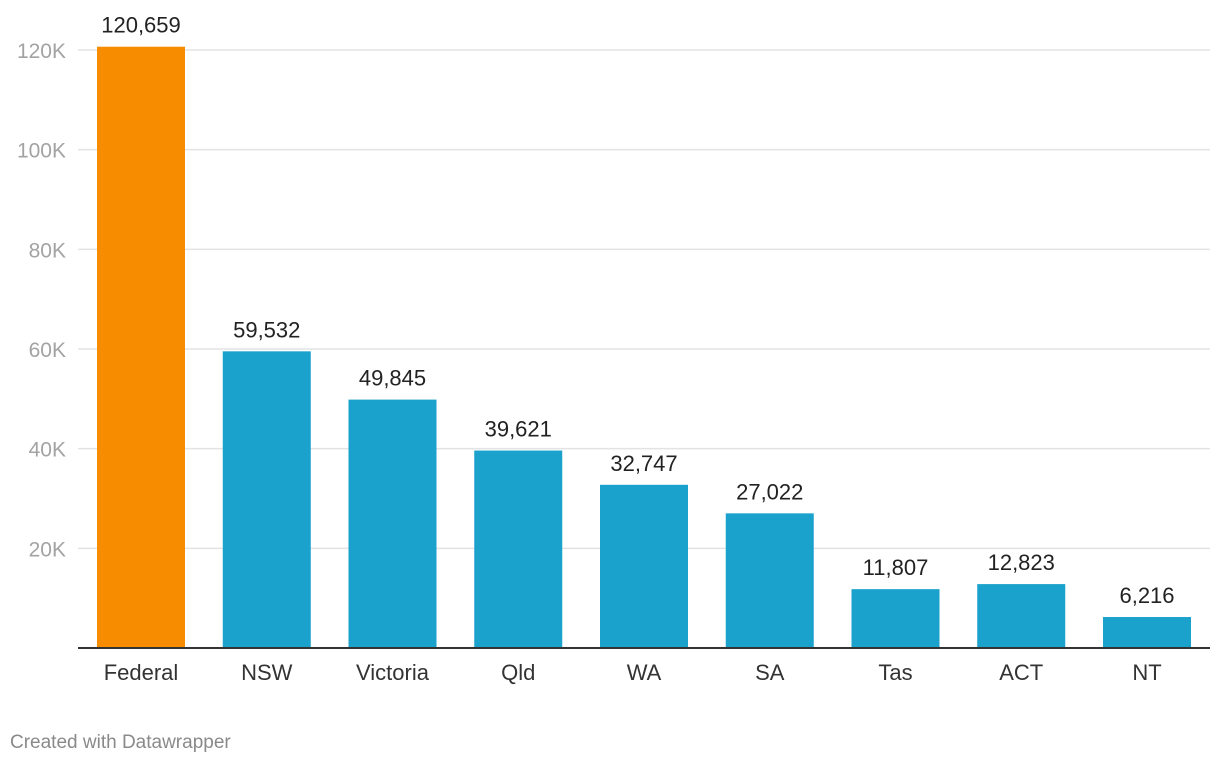 The height and width of the screenshot is (768, 1220). Describe the element at coordinates (266, 329) in the screenshot. I see `bar-value-label: 59,532` at that location.